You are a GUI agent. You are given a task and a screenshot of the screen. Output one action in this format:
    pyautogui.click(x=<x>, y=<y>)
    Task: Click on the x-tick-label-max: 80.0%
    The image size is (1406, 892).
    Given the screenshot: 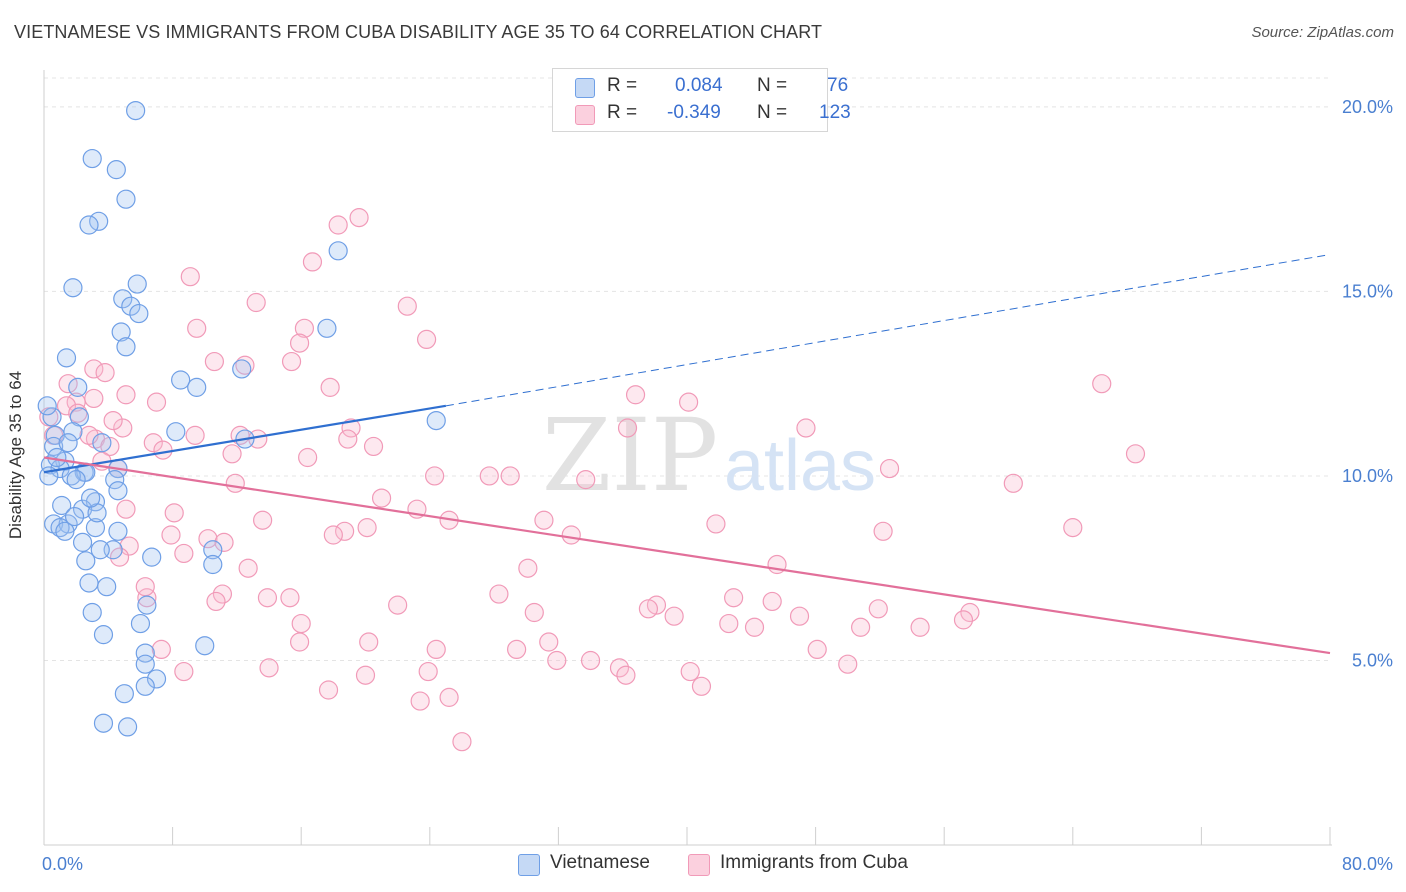 What is the action you would take?
    pyautogui.click(x=1367, y=864)
    